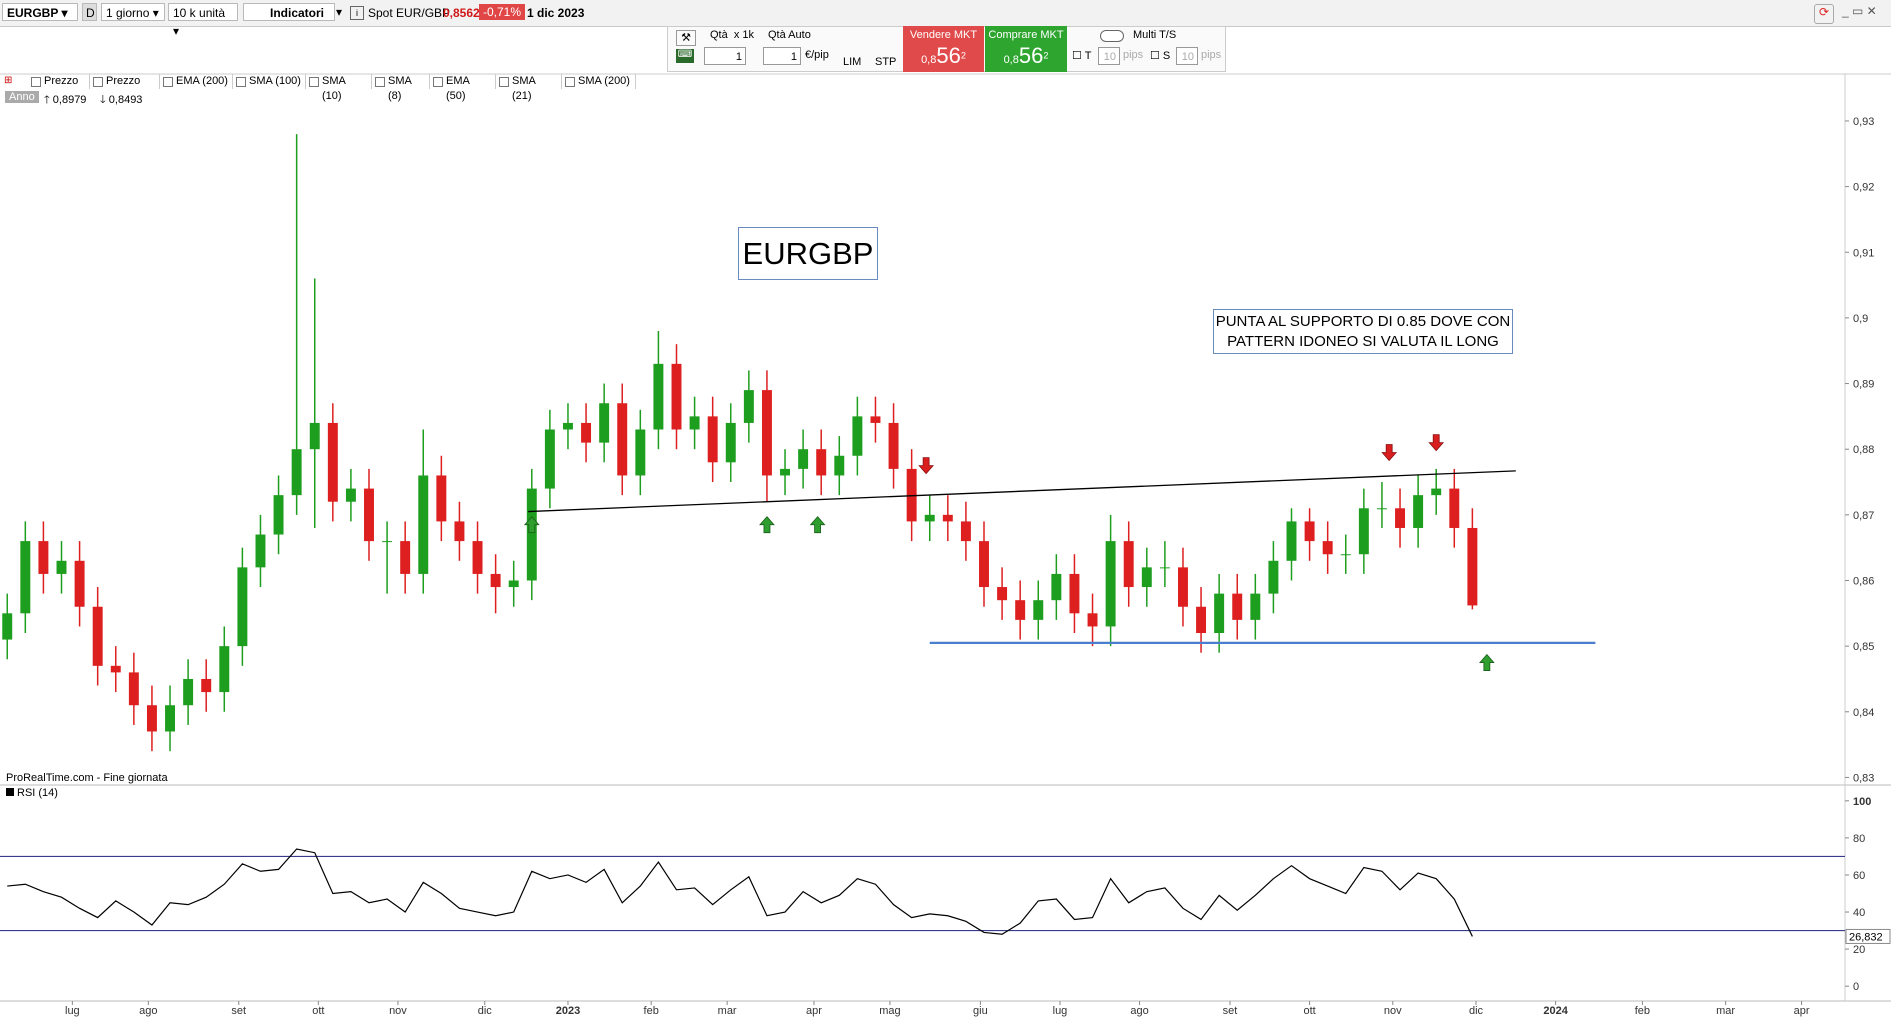  I want to click on legend-entry: SMA (100), so click(269, 81).